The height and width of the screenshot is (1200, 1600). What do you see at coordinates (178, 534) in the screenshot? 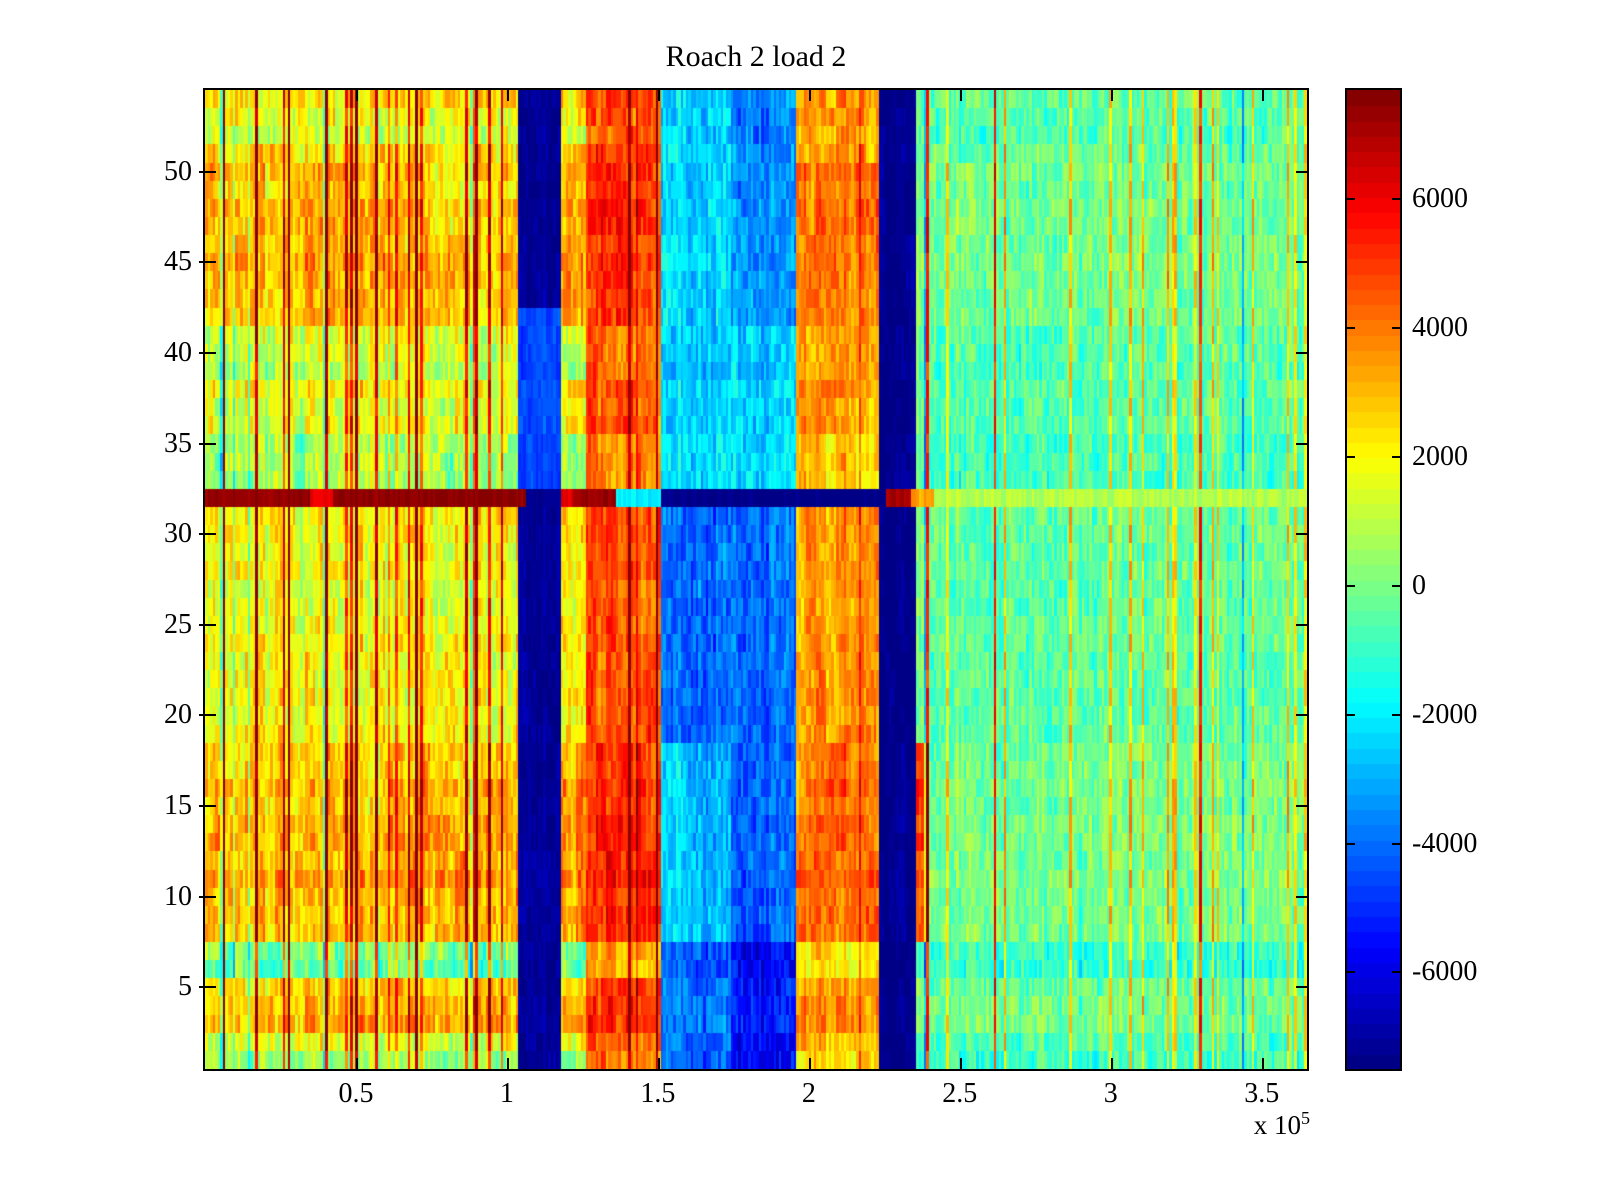
I see `y-axis-tick-label: 30` at bounding box center [178, 534].